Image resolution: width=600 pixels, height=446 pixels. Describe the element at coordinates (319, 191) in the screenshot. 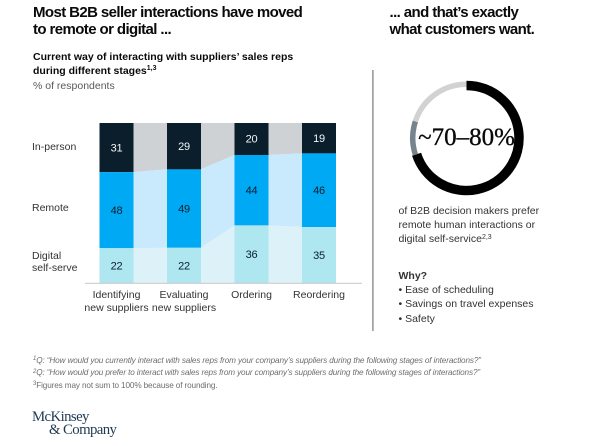

I see `svg-text: 46` at that location.